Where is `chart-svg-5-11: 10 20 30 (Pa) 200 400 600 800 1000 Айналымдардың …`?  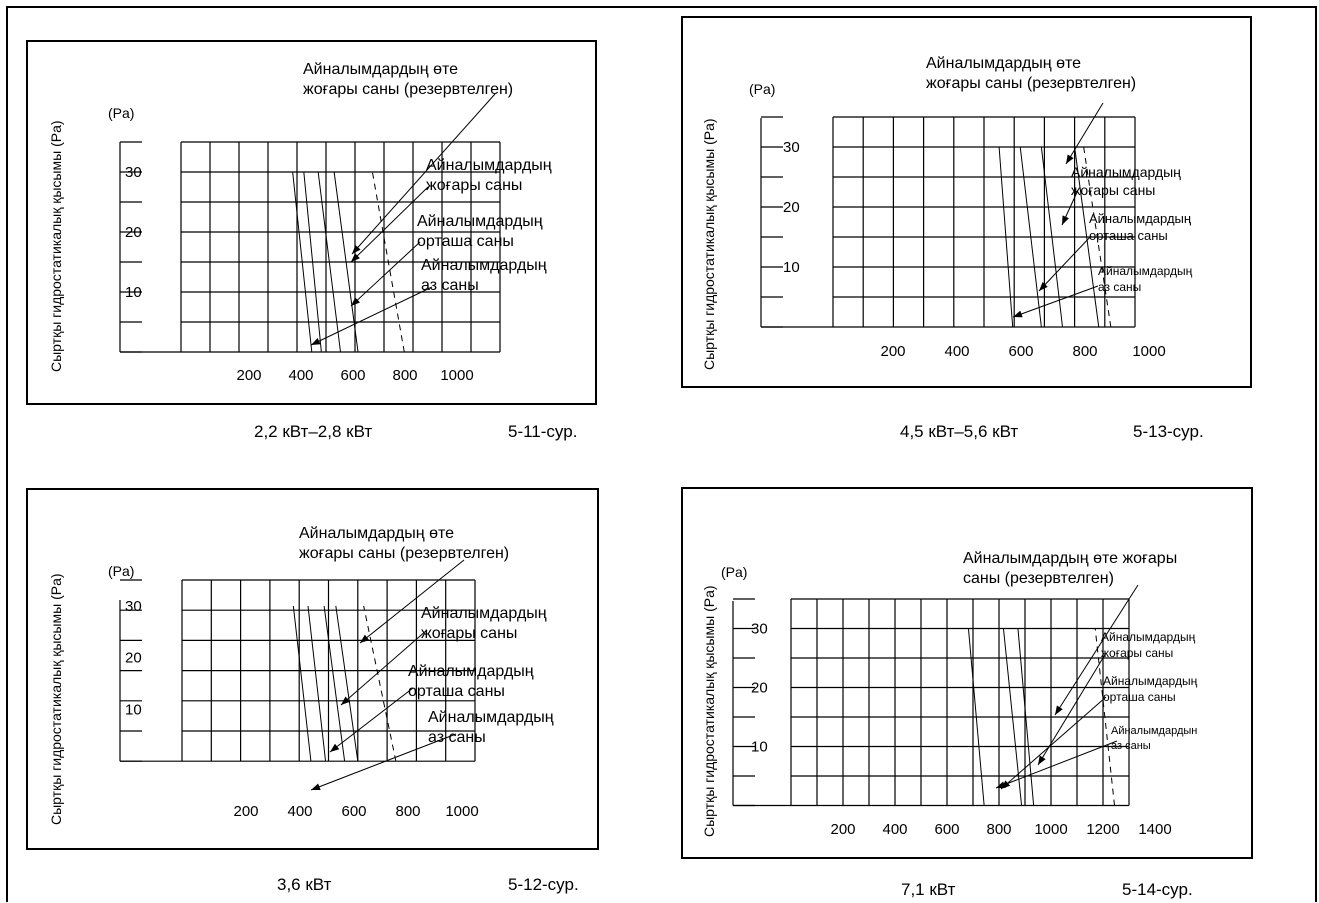
chart-svg-5-11: 10 20 30 (Pa) 200 400 600 800 1000 Айналымдардың … is located at coordinates (330, 222).